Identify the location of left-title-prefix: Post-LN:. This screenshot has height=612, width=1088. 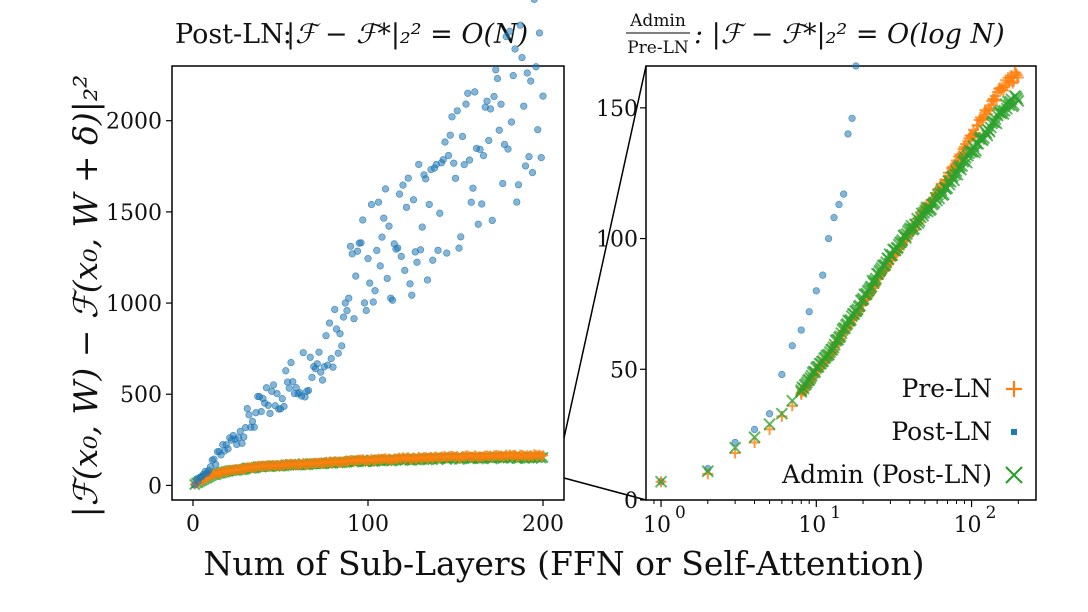
(233, 34).